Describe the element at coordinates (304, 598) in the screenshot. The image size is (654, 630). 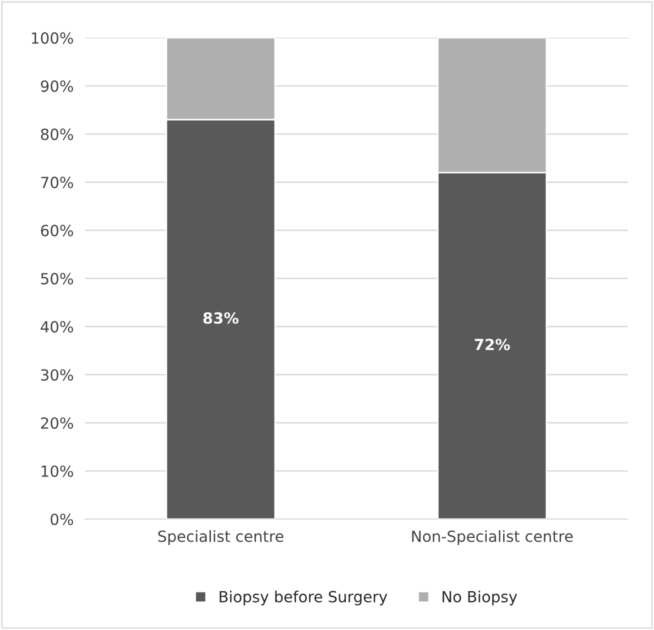
I see `legend-label: Biopsy before Surgery` at that location.